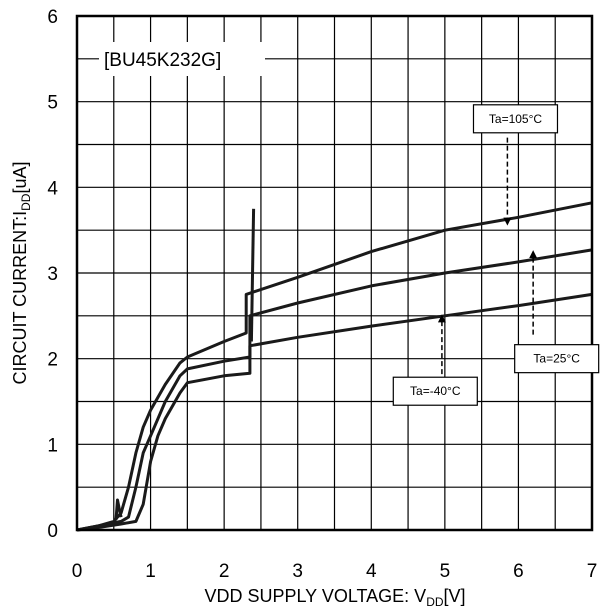  I want to click on x-axis-label-main: VDD SUPPLY VOLTAGE: V, so click(315, 596).